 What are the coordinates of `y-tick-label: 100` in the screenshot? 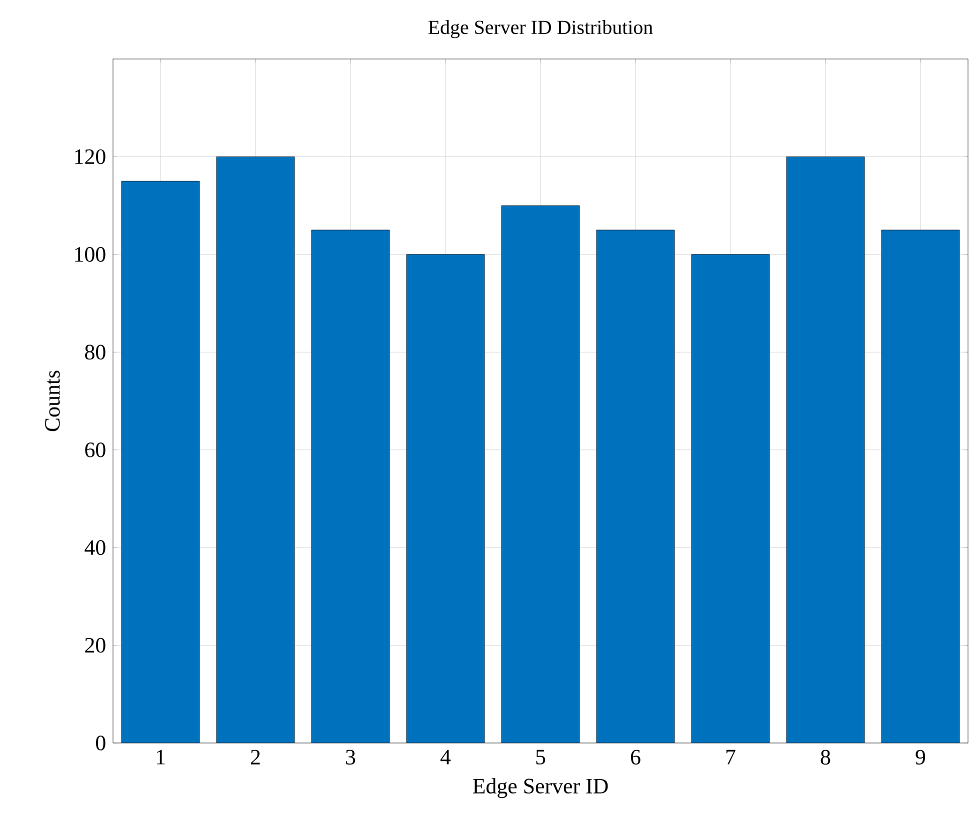 It's located at (90, 254).